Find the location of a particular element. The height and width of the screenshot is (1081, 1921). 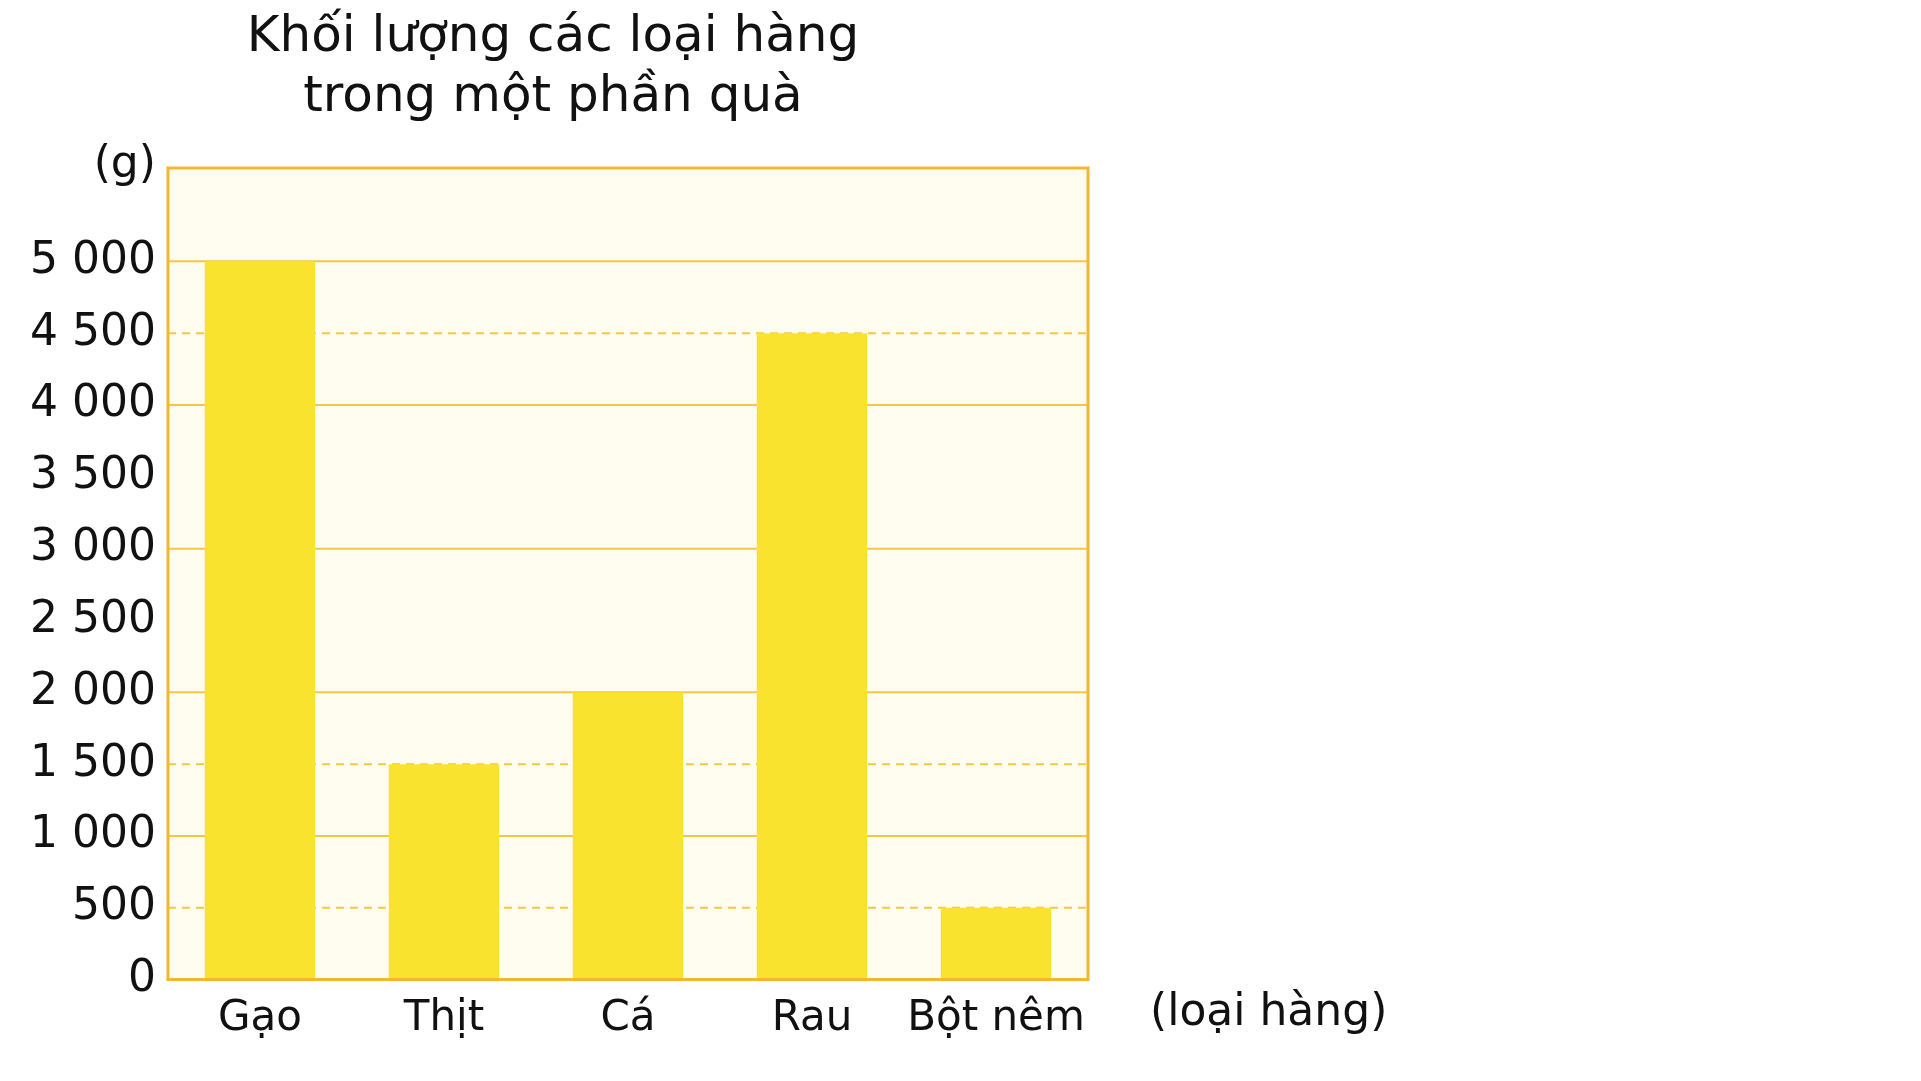

y-tick-label: 500 is located at coordinates (113, 904).